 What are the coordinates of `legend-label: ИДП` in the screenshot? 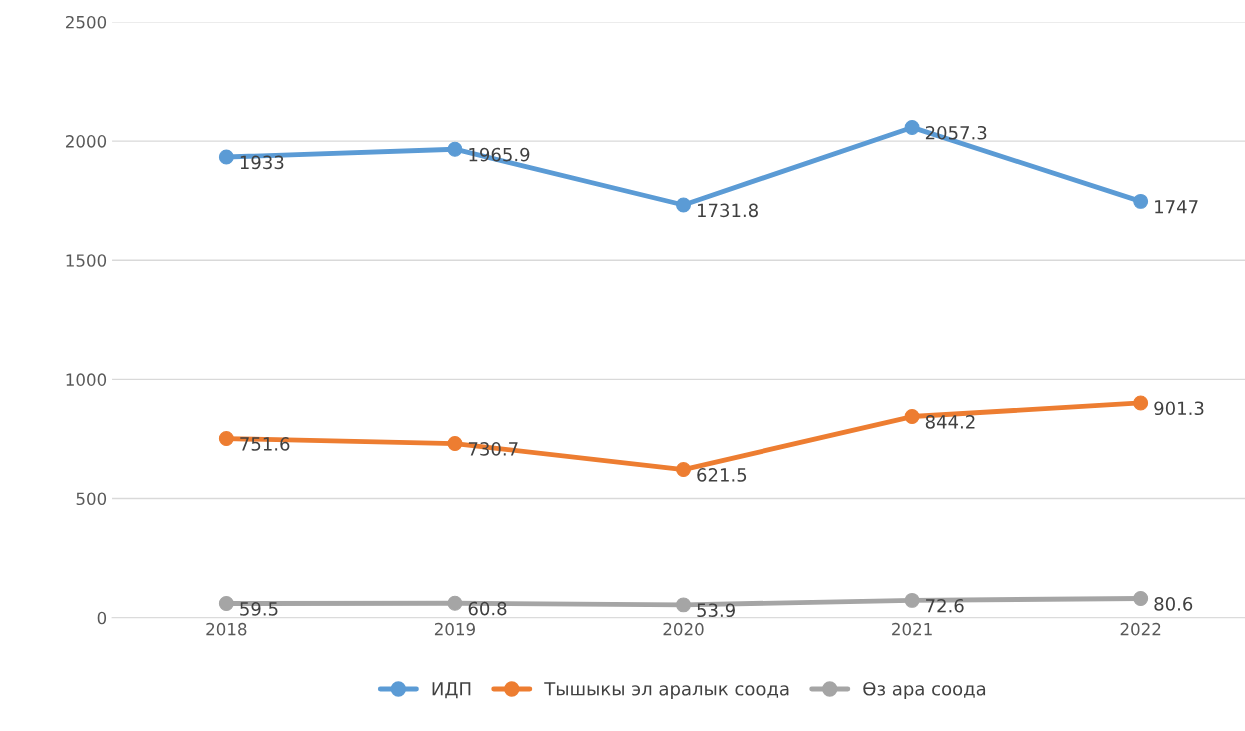 It's located at (451, 690).